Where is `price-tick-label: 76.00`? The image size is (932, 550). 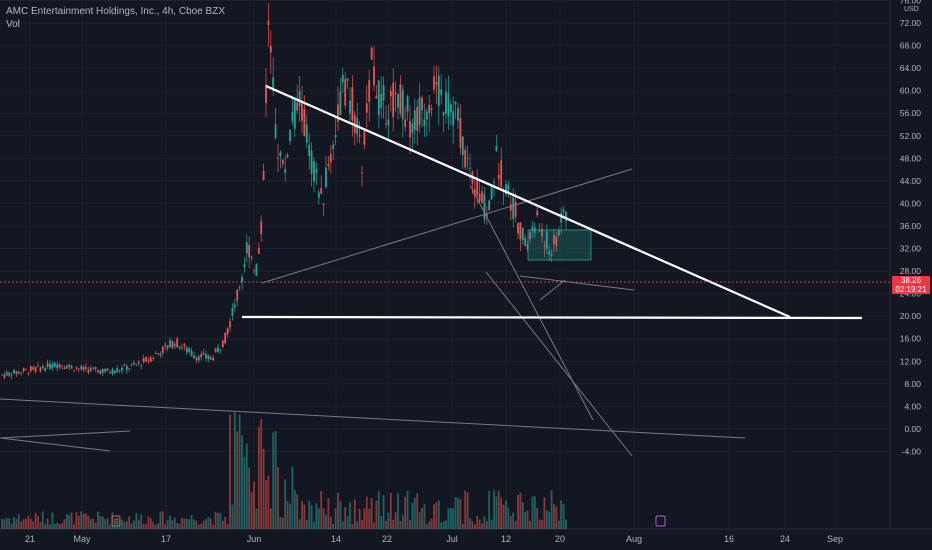 price-tick-label: 76.00 is located at coordinates (911, 2).